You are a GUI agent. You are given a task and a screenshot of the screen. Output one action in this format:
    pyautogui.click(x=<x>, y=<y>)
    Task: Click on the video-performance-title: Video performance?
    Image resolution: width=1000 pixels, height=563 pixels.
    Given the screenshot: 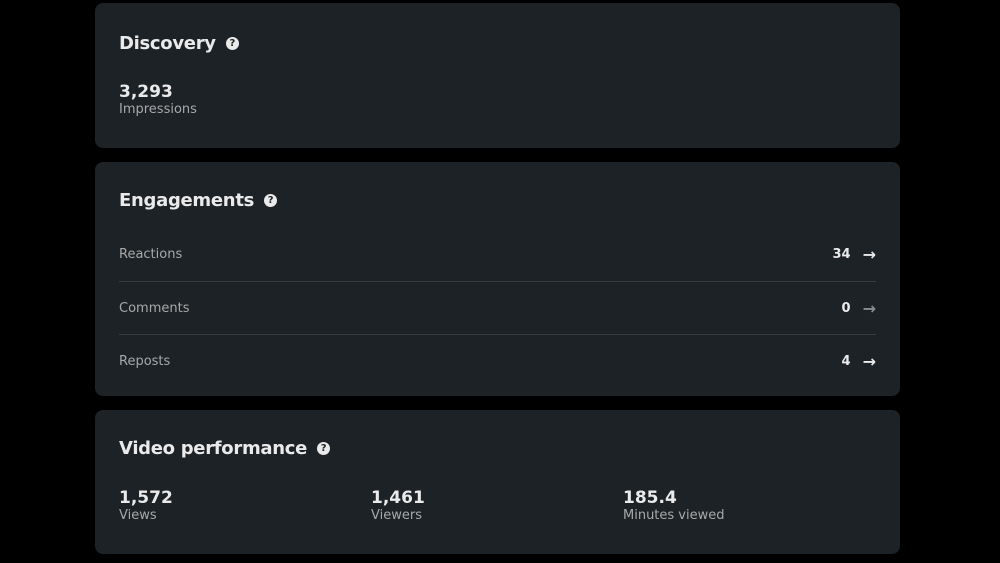 What is the action you would take?
    pyautogui.click(x=225, y=448)
    